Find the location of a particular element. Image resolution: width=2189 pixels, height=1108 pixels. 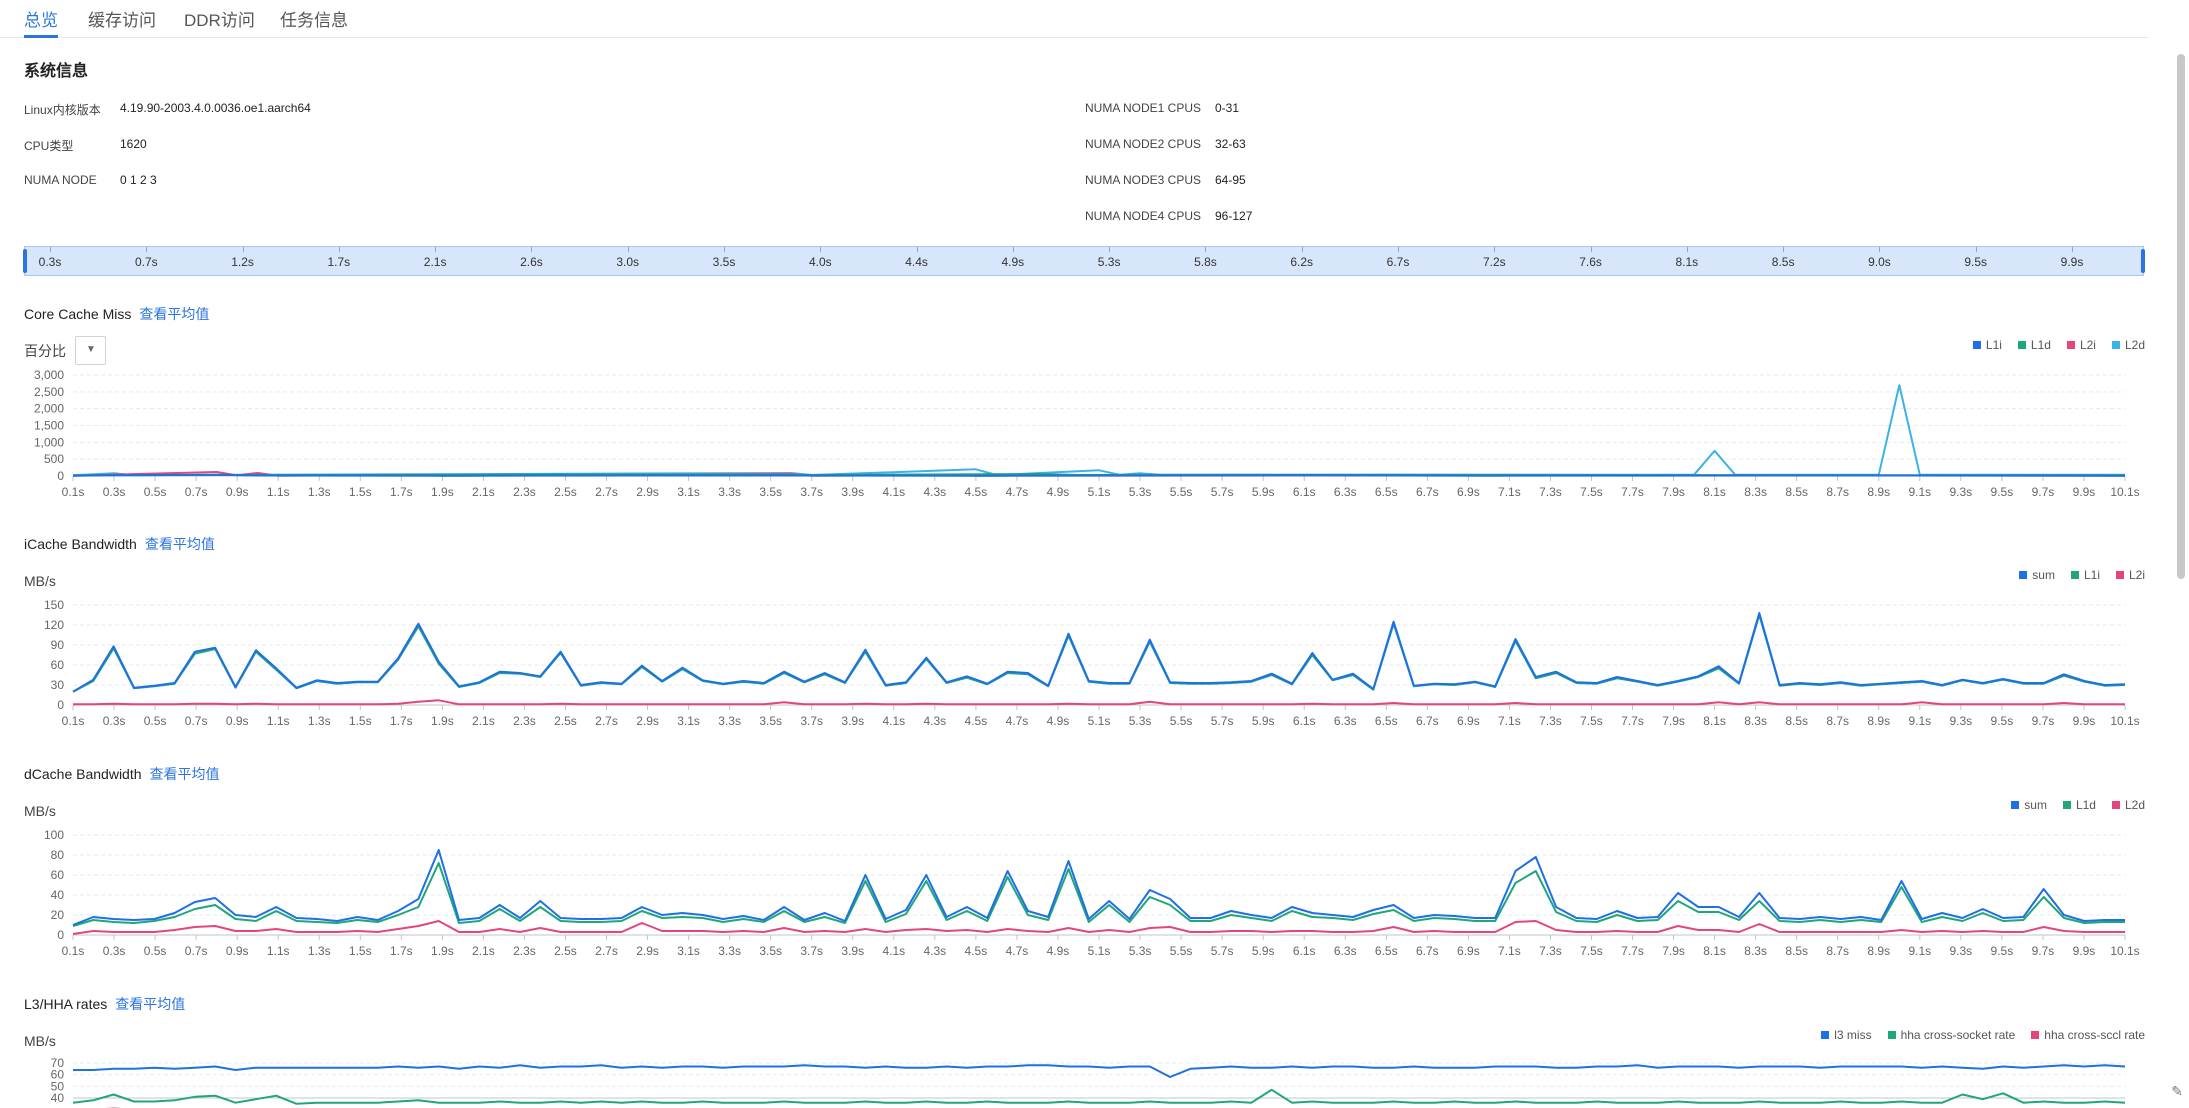

x-tick-label: 6.9s is located at coordinates (1468, 951).